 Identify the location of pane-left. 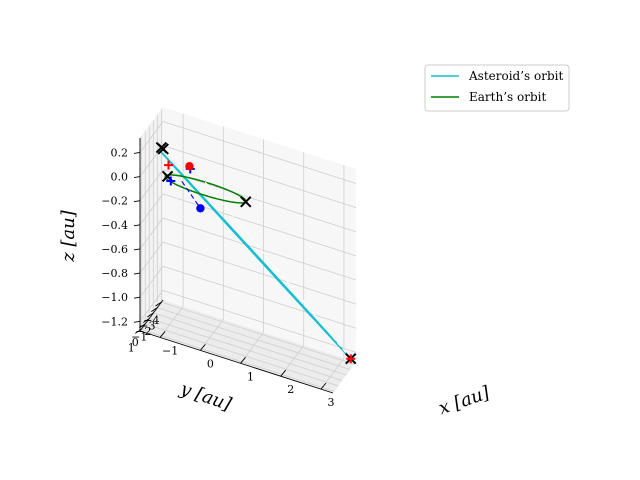
(151, 219).